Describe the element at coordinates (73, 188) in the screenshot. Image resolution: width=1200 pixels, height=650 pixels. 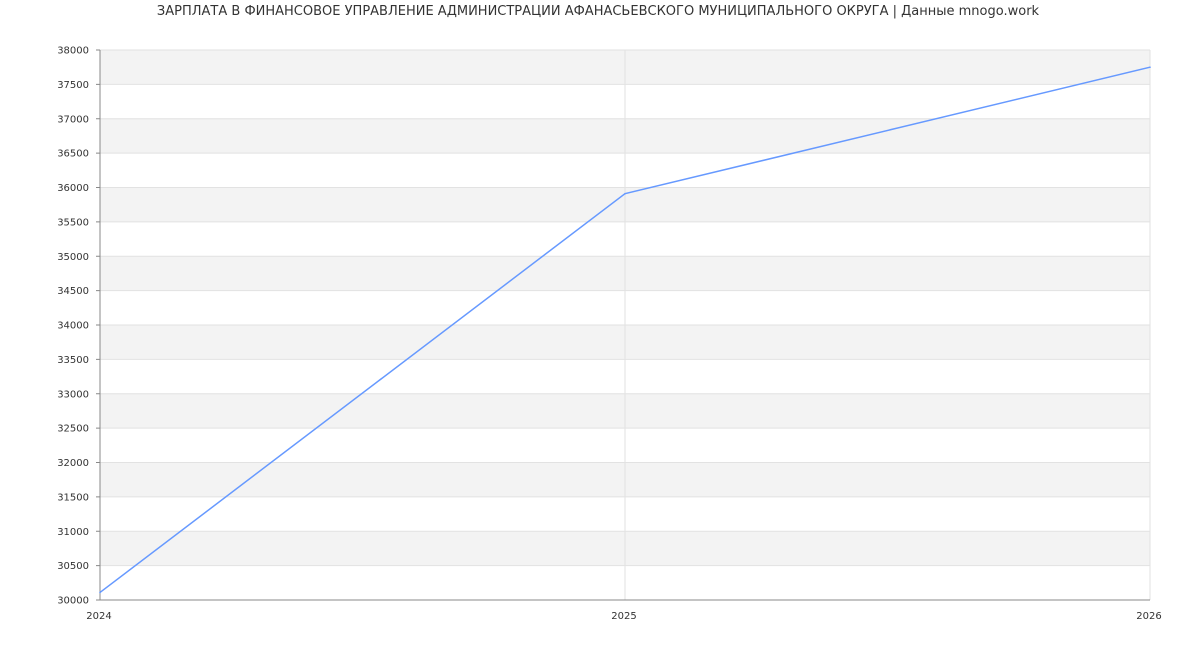
I see `y-tick-label: 36000` at that location.